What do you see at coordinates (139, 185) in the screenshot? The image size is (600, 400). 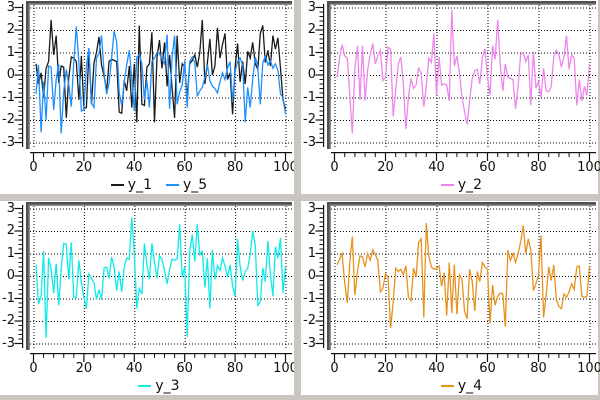 I see `legend-series-label: y_1` at bounding box center [139, 185].